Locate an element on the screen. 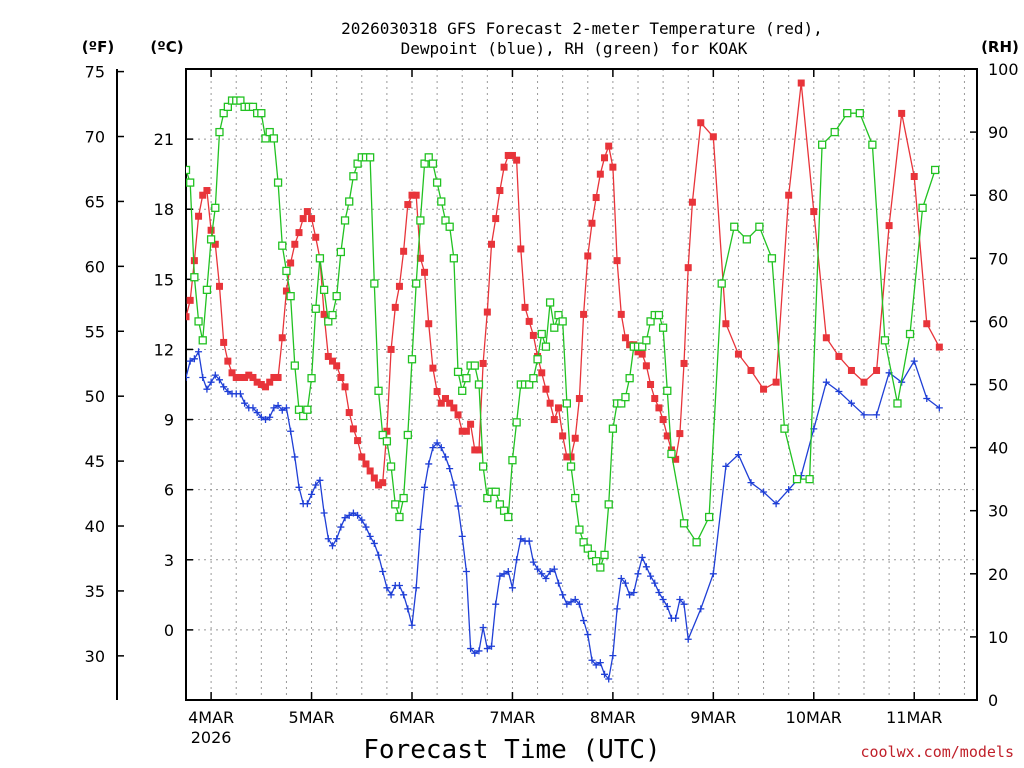 The image size is (1024, 768). fahrenheit-tick-label: 70 is located at coordinates (95, 137).